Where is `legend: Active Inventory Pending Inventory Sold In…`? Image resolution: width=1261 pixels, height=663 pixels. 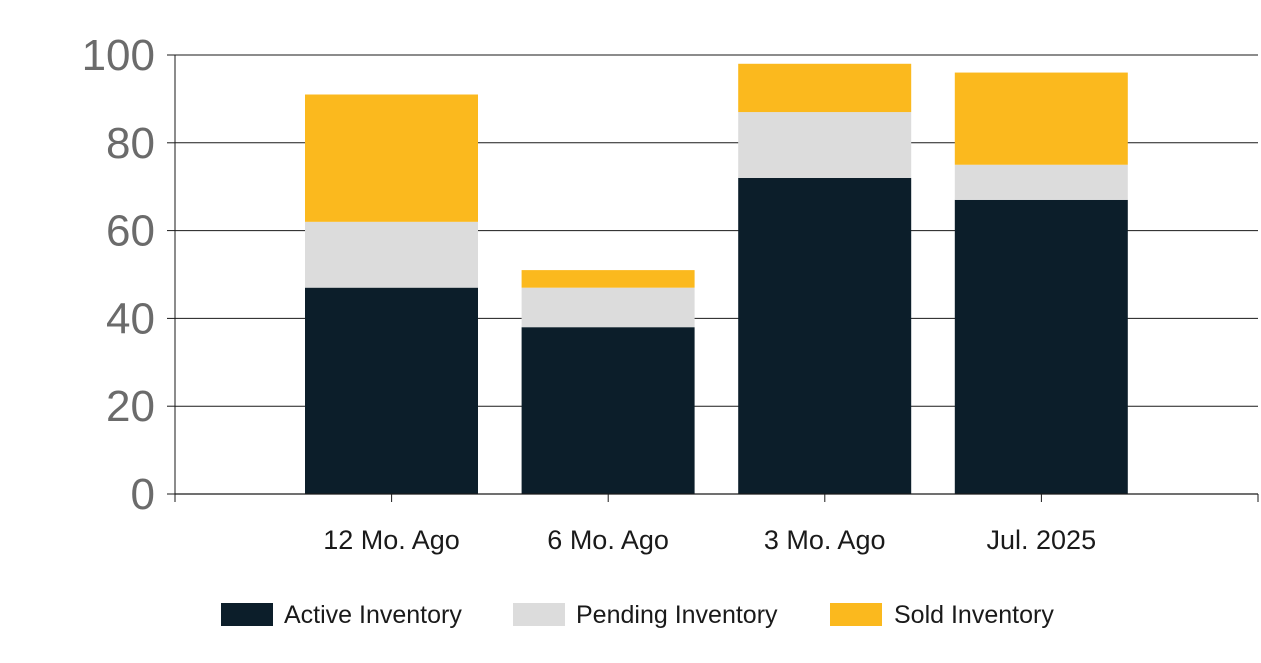 legend: Active Inventory Pending Inventory Sold In… is located at coordinates (637, 615).